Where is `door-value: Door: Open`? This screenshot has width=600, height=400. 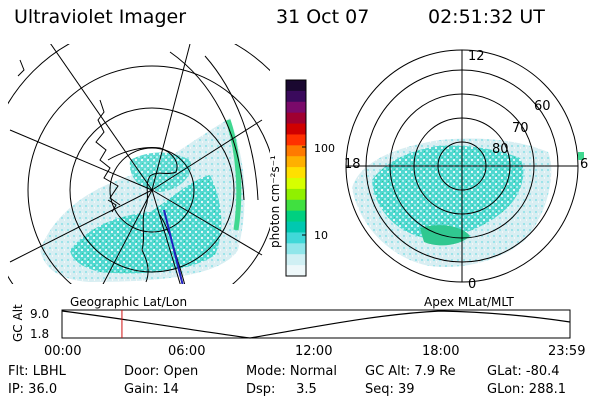
door-value: Door: Open is located at coordinates (161, 371).